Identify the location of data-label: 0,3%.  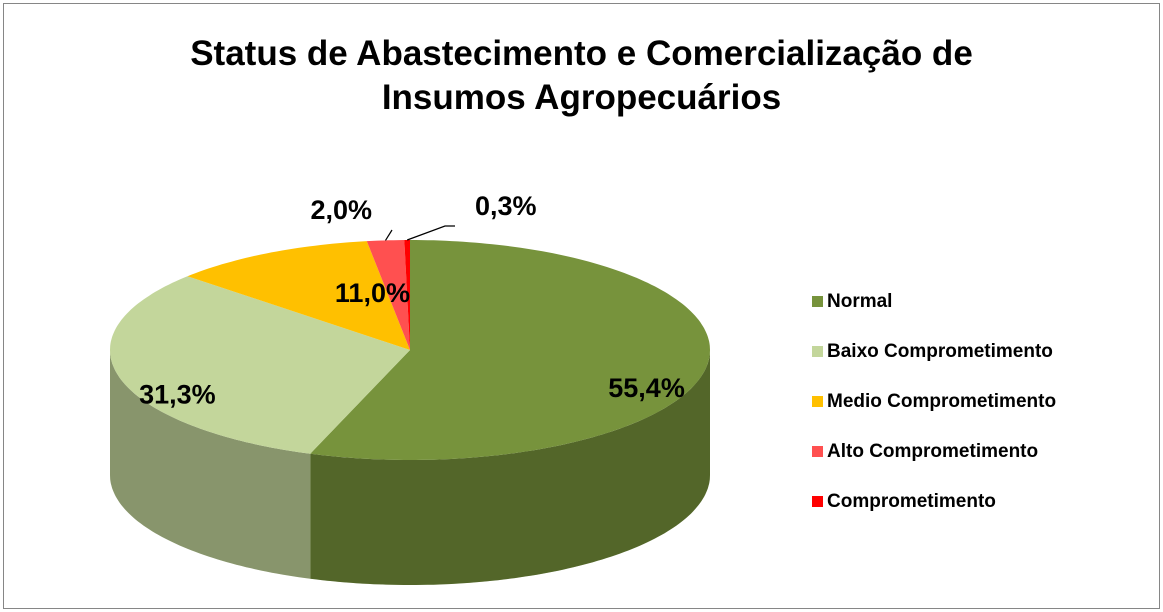
(506, 206).